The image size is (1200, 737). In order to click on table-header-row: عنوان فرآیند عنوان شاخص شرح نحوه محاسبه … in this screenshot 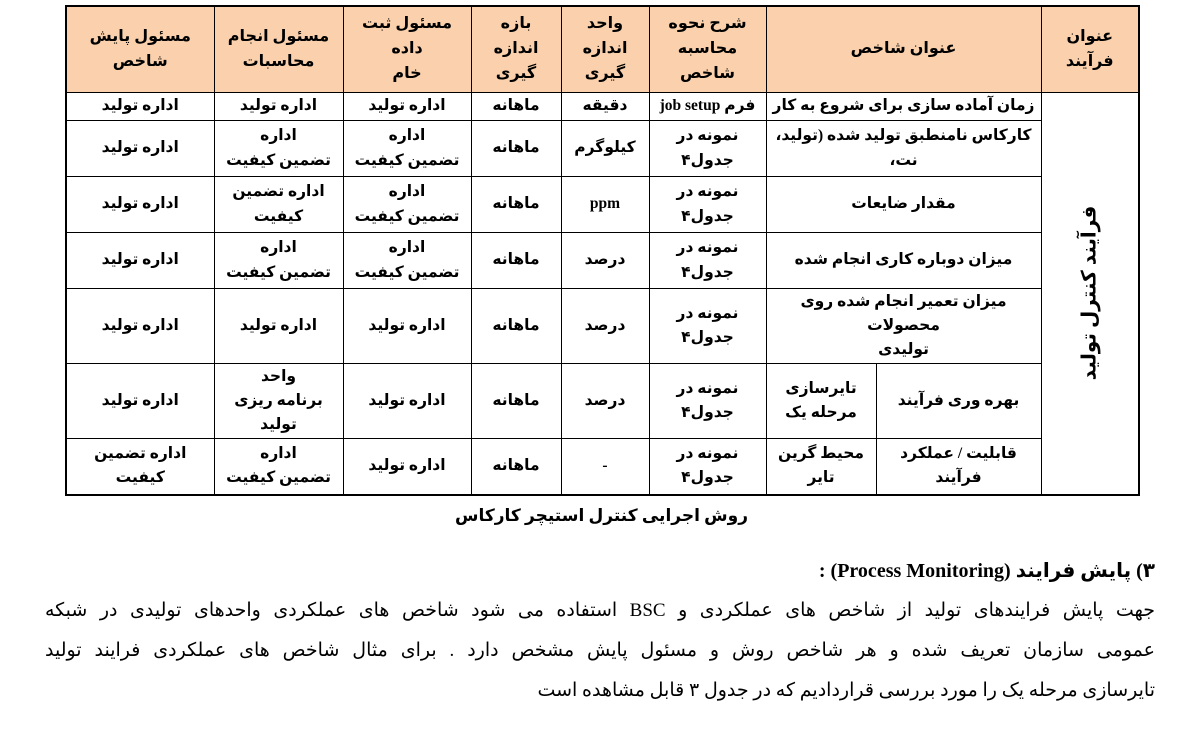, I will do `click(602, 49)`.